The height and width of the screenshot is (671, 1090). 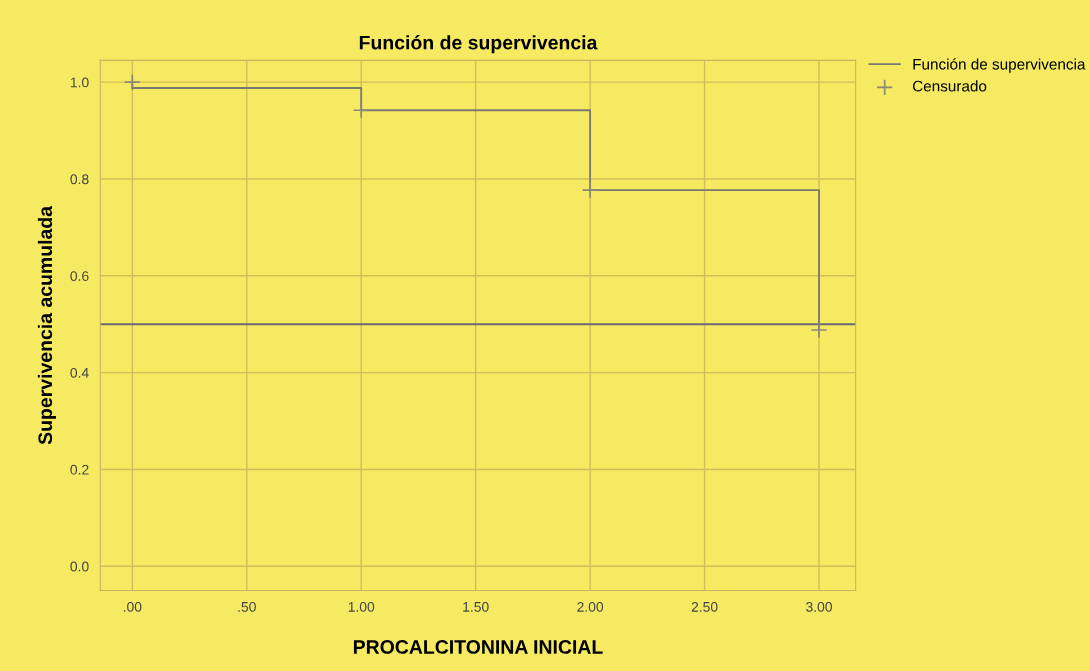 What do you see at coordinates (478, 44) in the screenshot?
I see `chart-title: Función de supervivencia` at bounding box center [478, 44].